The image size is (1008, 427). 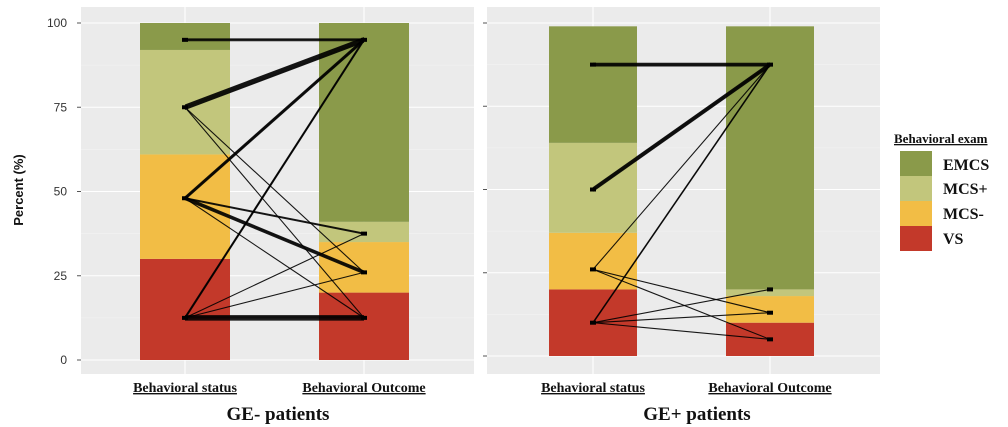 What do you see at coordinates (61, 107) in the screenshot?
I see `y-tick-label: 75` at bounding box center [61, 107].